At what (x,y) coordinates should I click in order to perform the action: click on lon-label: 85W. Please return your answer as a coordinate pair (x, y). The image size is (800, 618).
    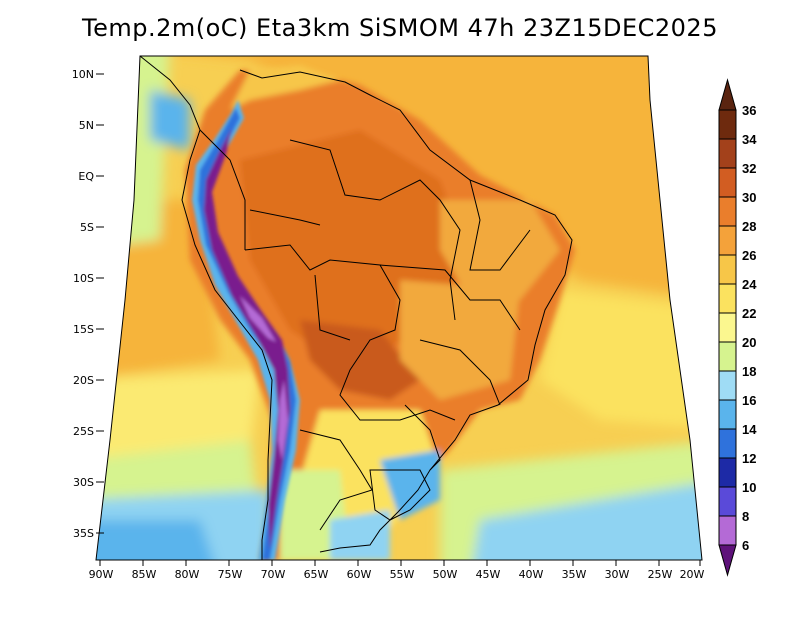
    Looking at the image, I should click on (144, 574).